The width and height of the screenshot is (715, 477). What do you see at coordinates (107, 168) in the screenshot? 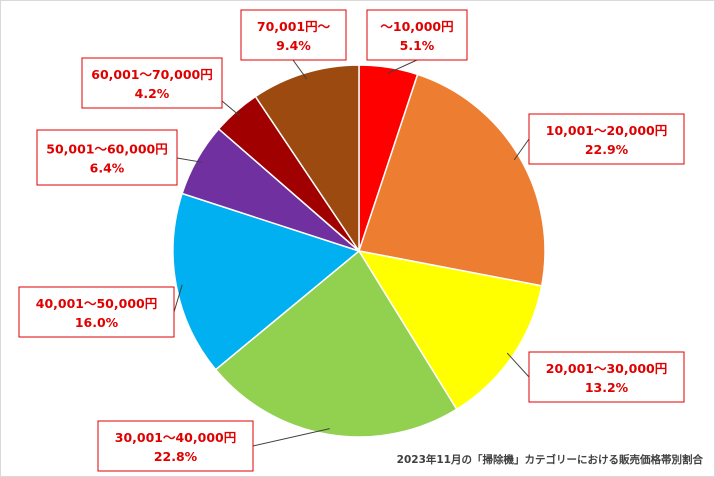
I see `data-label-percent: 6.4%` at bounding box center [107, 168].